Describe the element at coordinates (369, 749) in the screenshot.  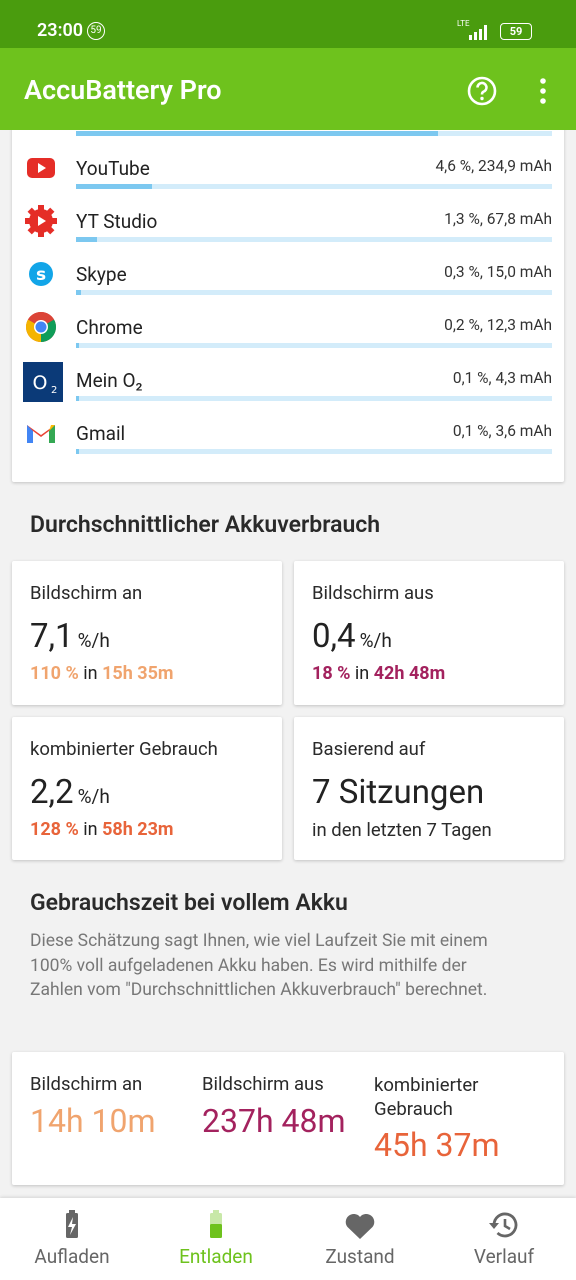
I see `card-label: Basierend auf` at that location.